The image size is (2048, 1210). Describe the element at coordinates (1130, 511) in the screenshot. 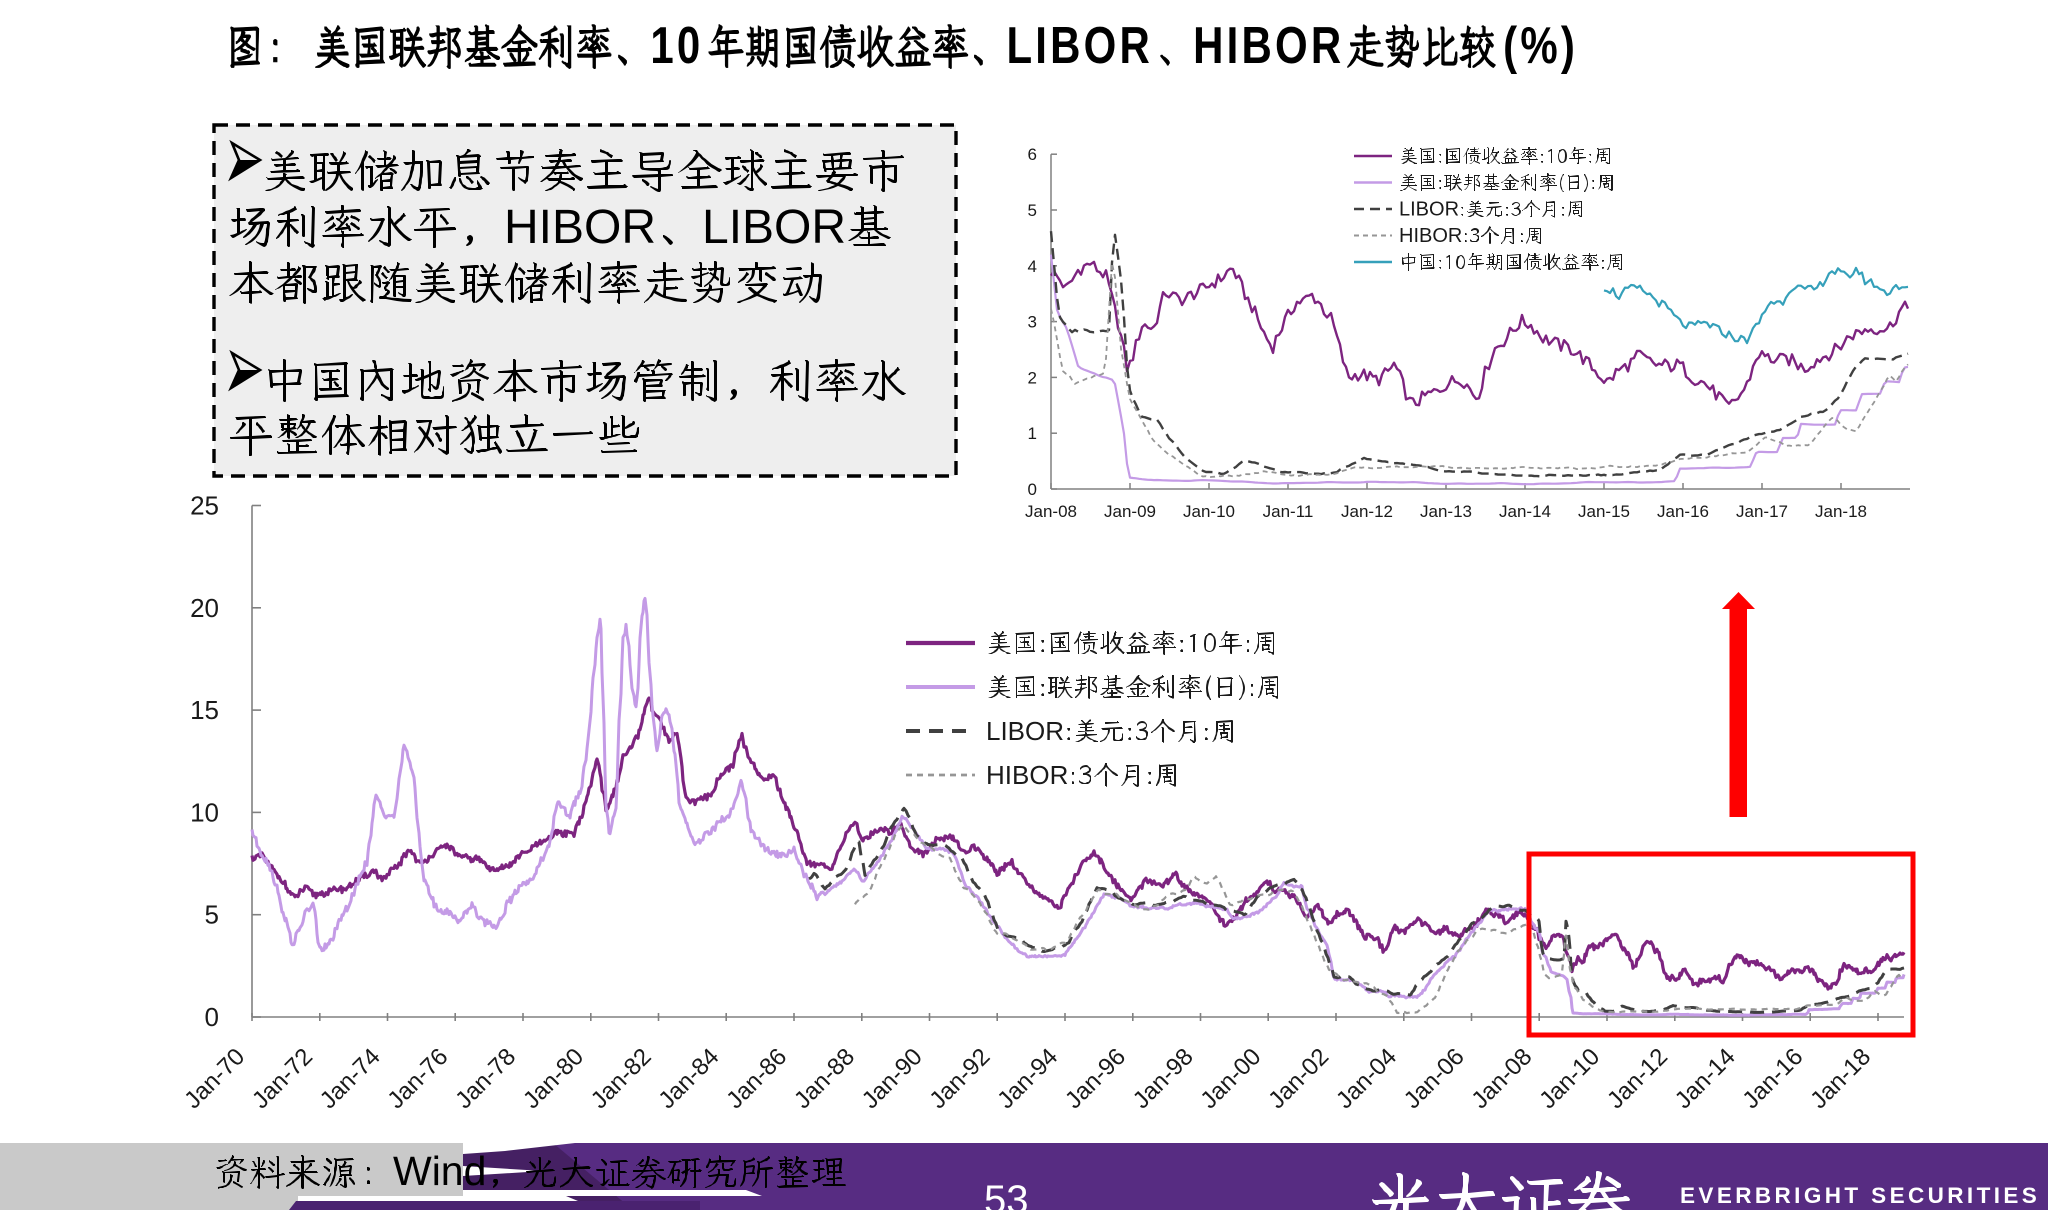

I see `svg-text: Jan-09` at that location.